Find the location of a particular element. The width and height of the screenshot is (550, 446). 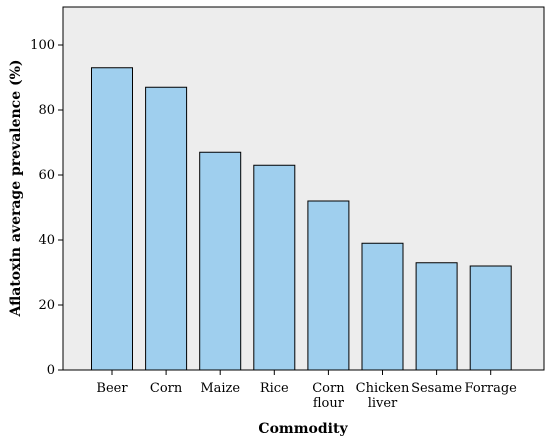

x-tick-label: Corn is located at coordinates (166, 388).